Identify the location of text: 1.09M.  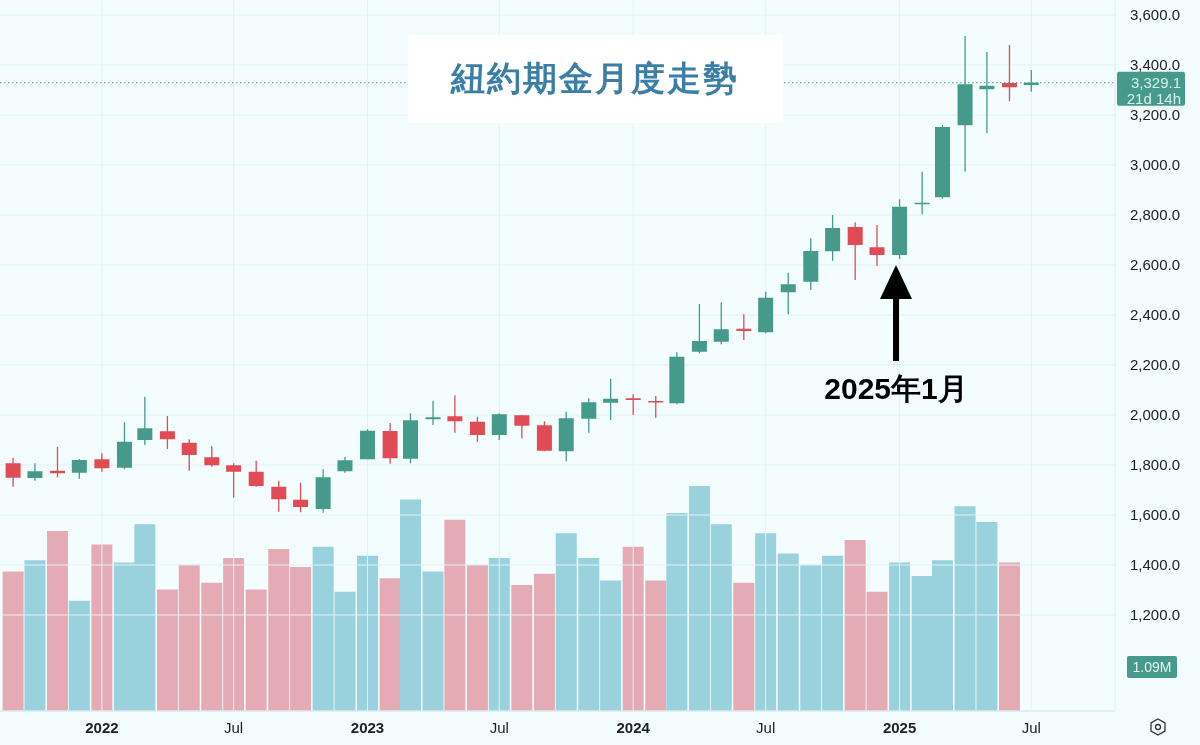
(1152, 666).